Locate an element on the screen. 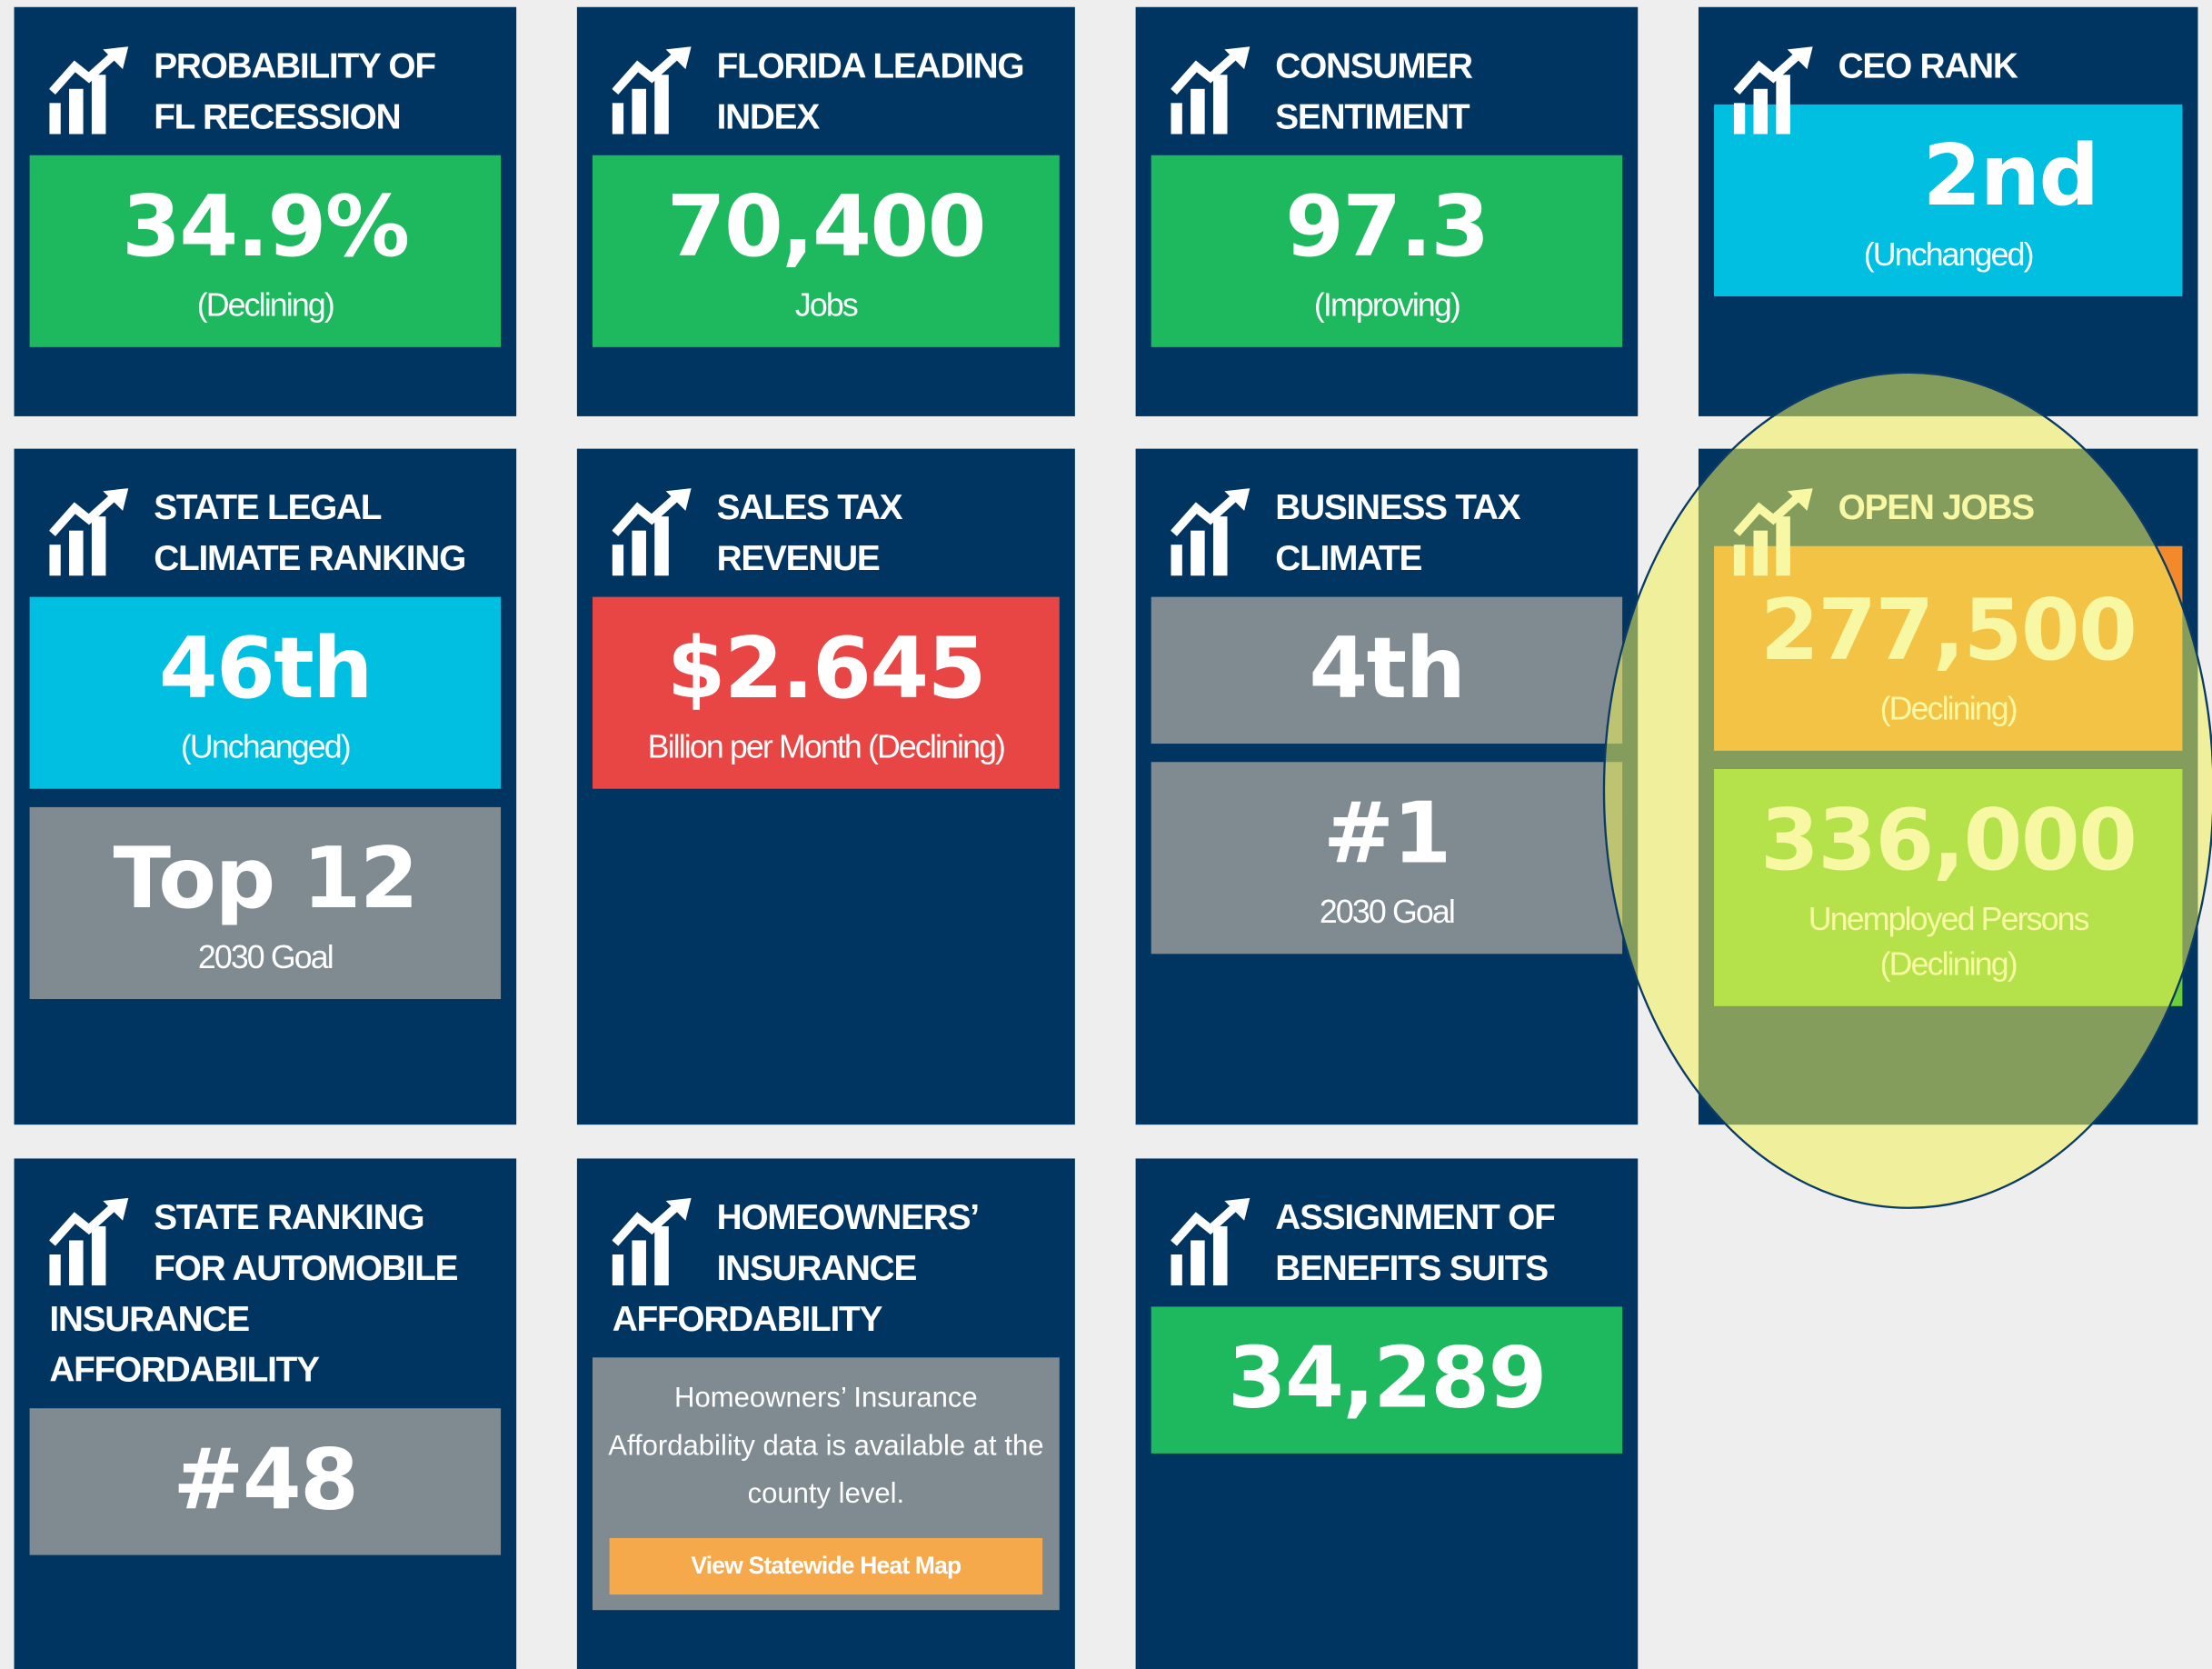 This screenshot has height=1669, width=2212. metric-box: 4th is located at coordinates (1387, 670).